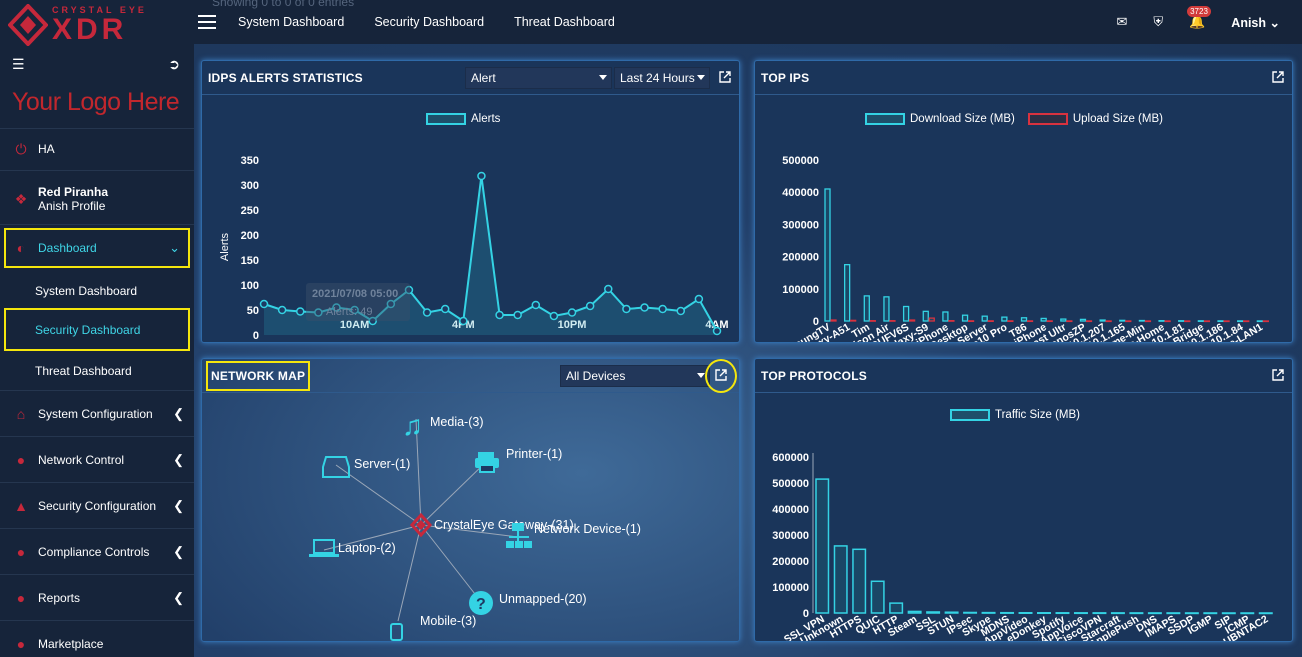 The height and width of the screenshot is (657, 1302). I want to click on unmapped-node: ? Unmapped-(20), so click(528, 603).